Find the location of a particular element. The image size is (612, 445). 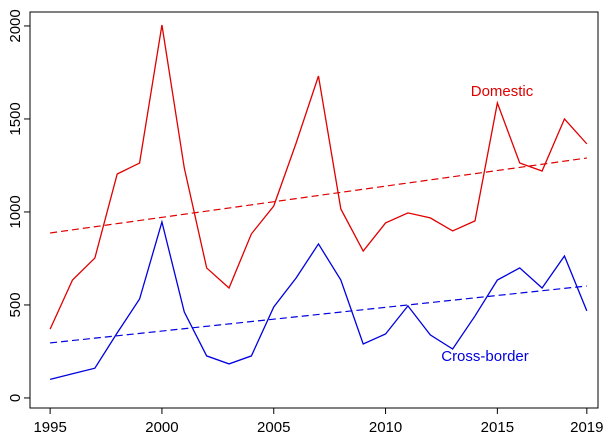

y-tick-label: 2000 is located at coordinates (15, 25).